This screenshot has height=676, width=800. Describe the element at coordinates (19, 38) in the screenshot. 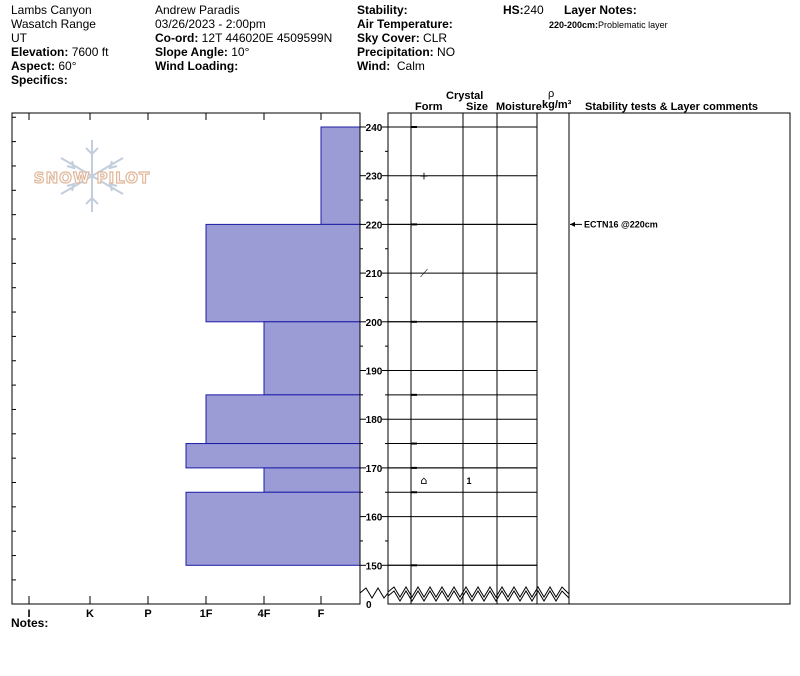

I see `state: UT` at that location.